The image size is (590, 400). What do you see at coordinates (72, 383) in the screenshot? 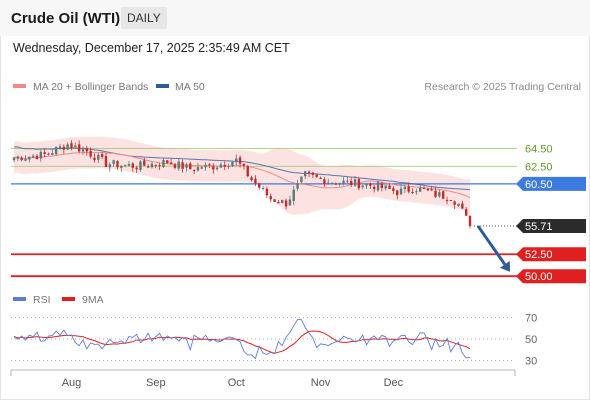
I see `x-tick-label: Aug` at bounding box center [72, 383].